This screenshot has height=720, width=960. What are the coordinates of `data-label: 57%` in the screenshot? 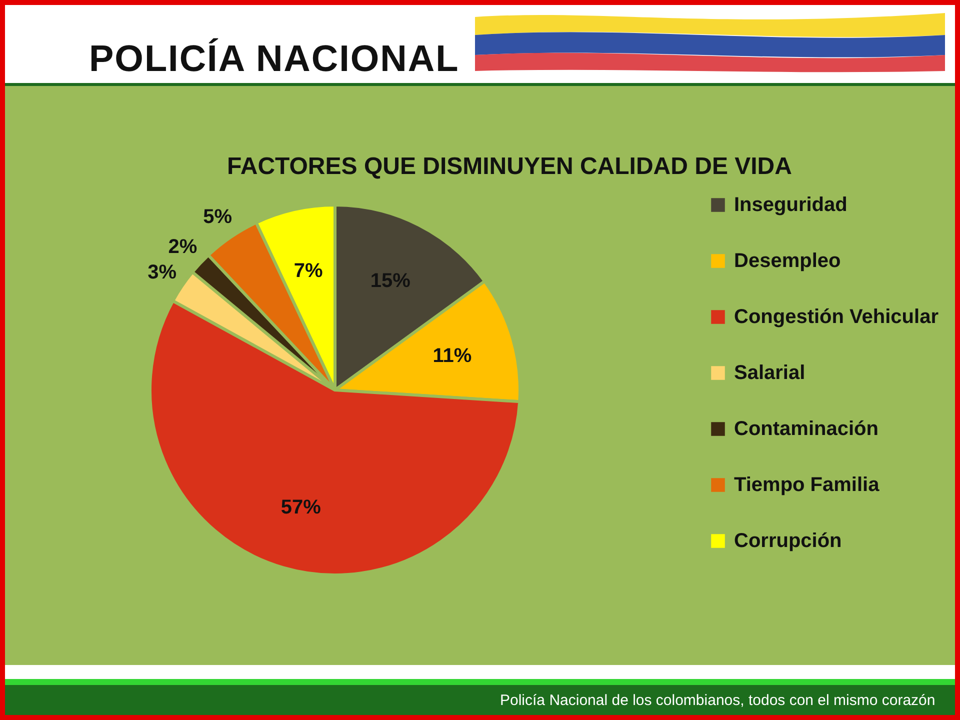 It's located at (301, 507).